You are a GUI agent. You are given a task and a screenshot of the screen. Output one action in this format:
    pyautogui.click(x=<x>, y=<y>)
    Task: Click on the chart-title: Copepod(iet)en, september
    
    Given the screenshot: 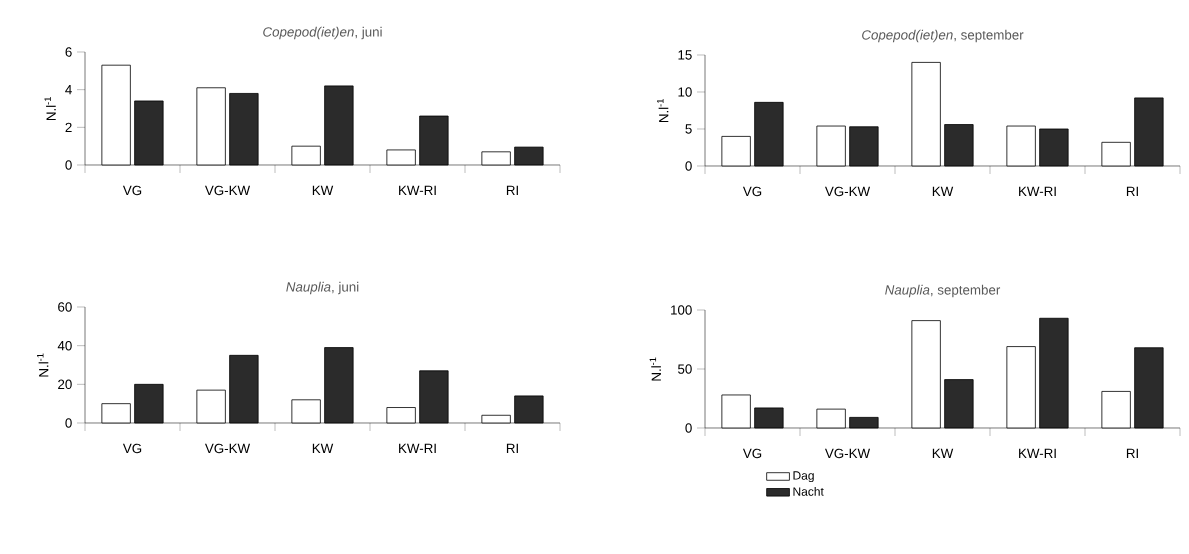 What is the action you would take?
    pyautogui.click(x=943, y=36)
    